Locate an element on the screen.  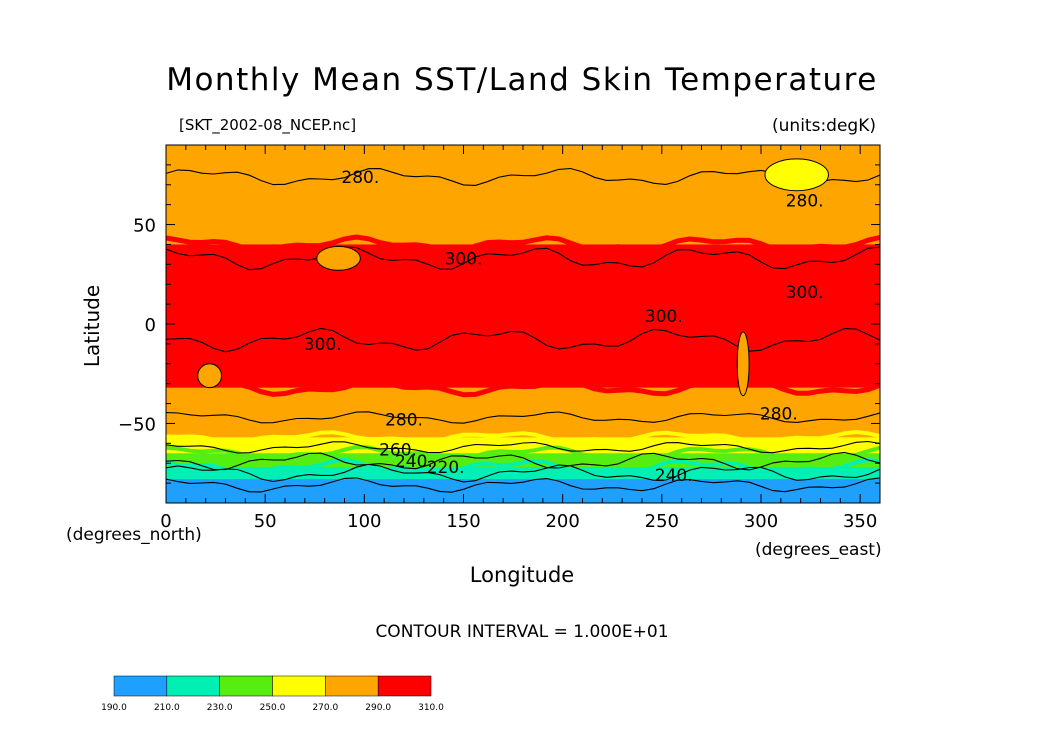
x-tick-label-0: 0 is located at coordinates (165, 521).